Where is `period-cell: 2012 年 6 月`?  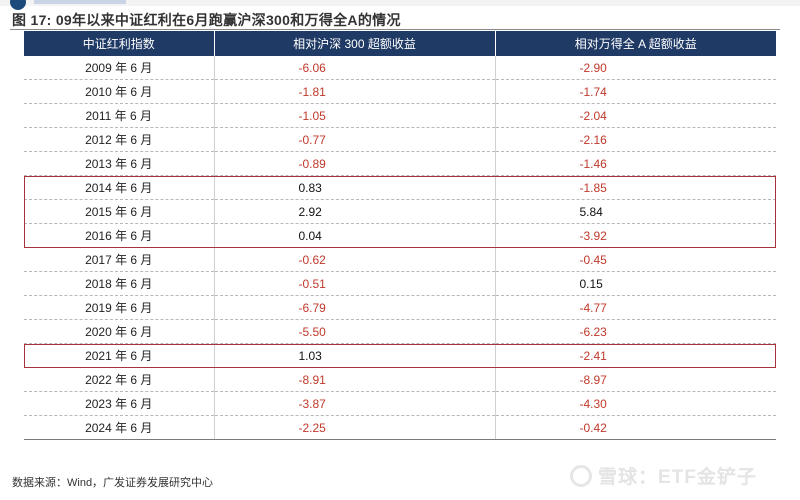 period-cell: 2012 年 6 月 is located at coordinates (119, 139).